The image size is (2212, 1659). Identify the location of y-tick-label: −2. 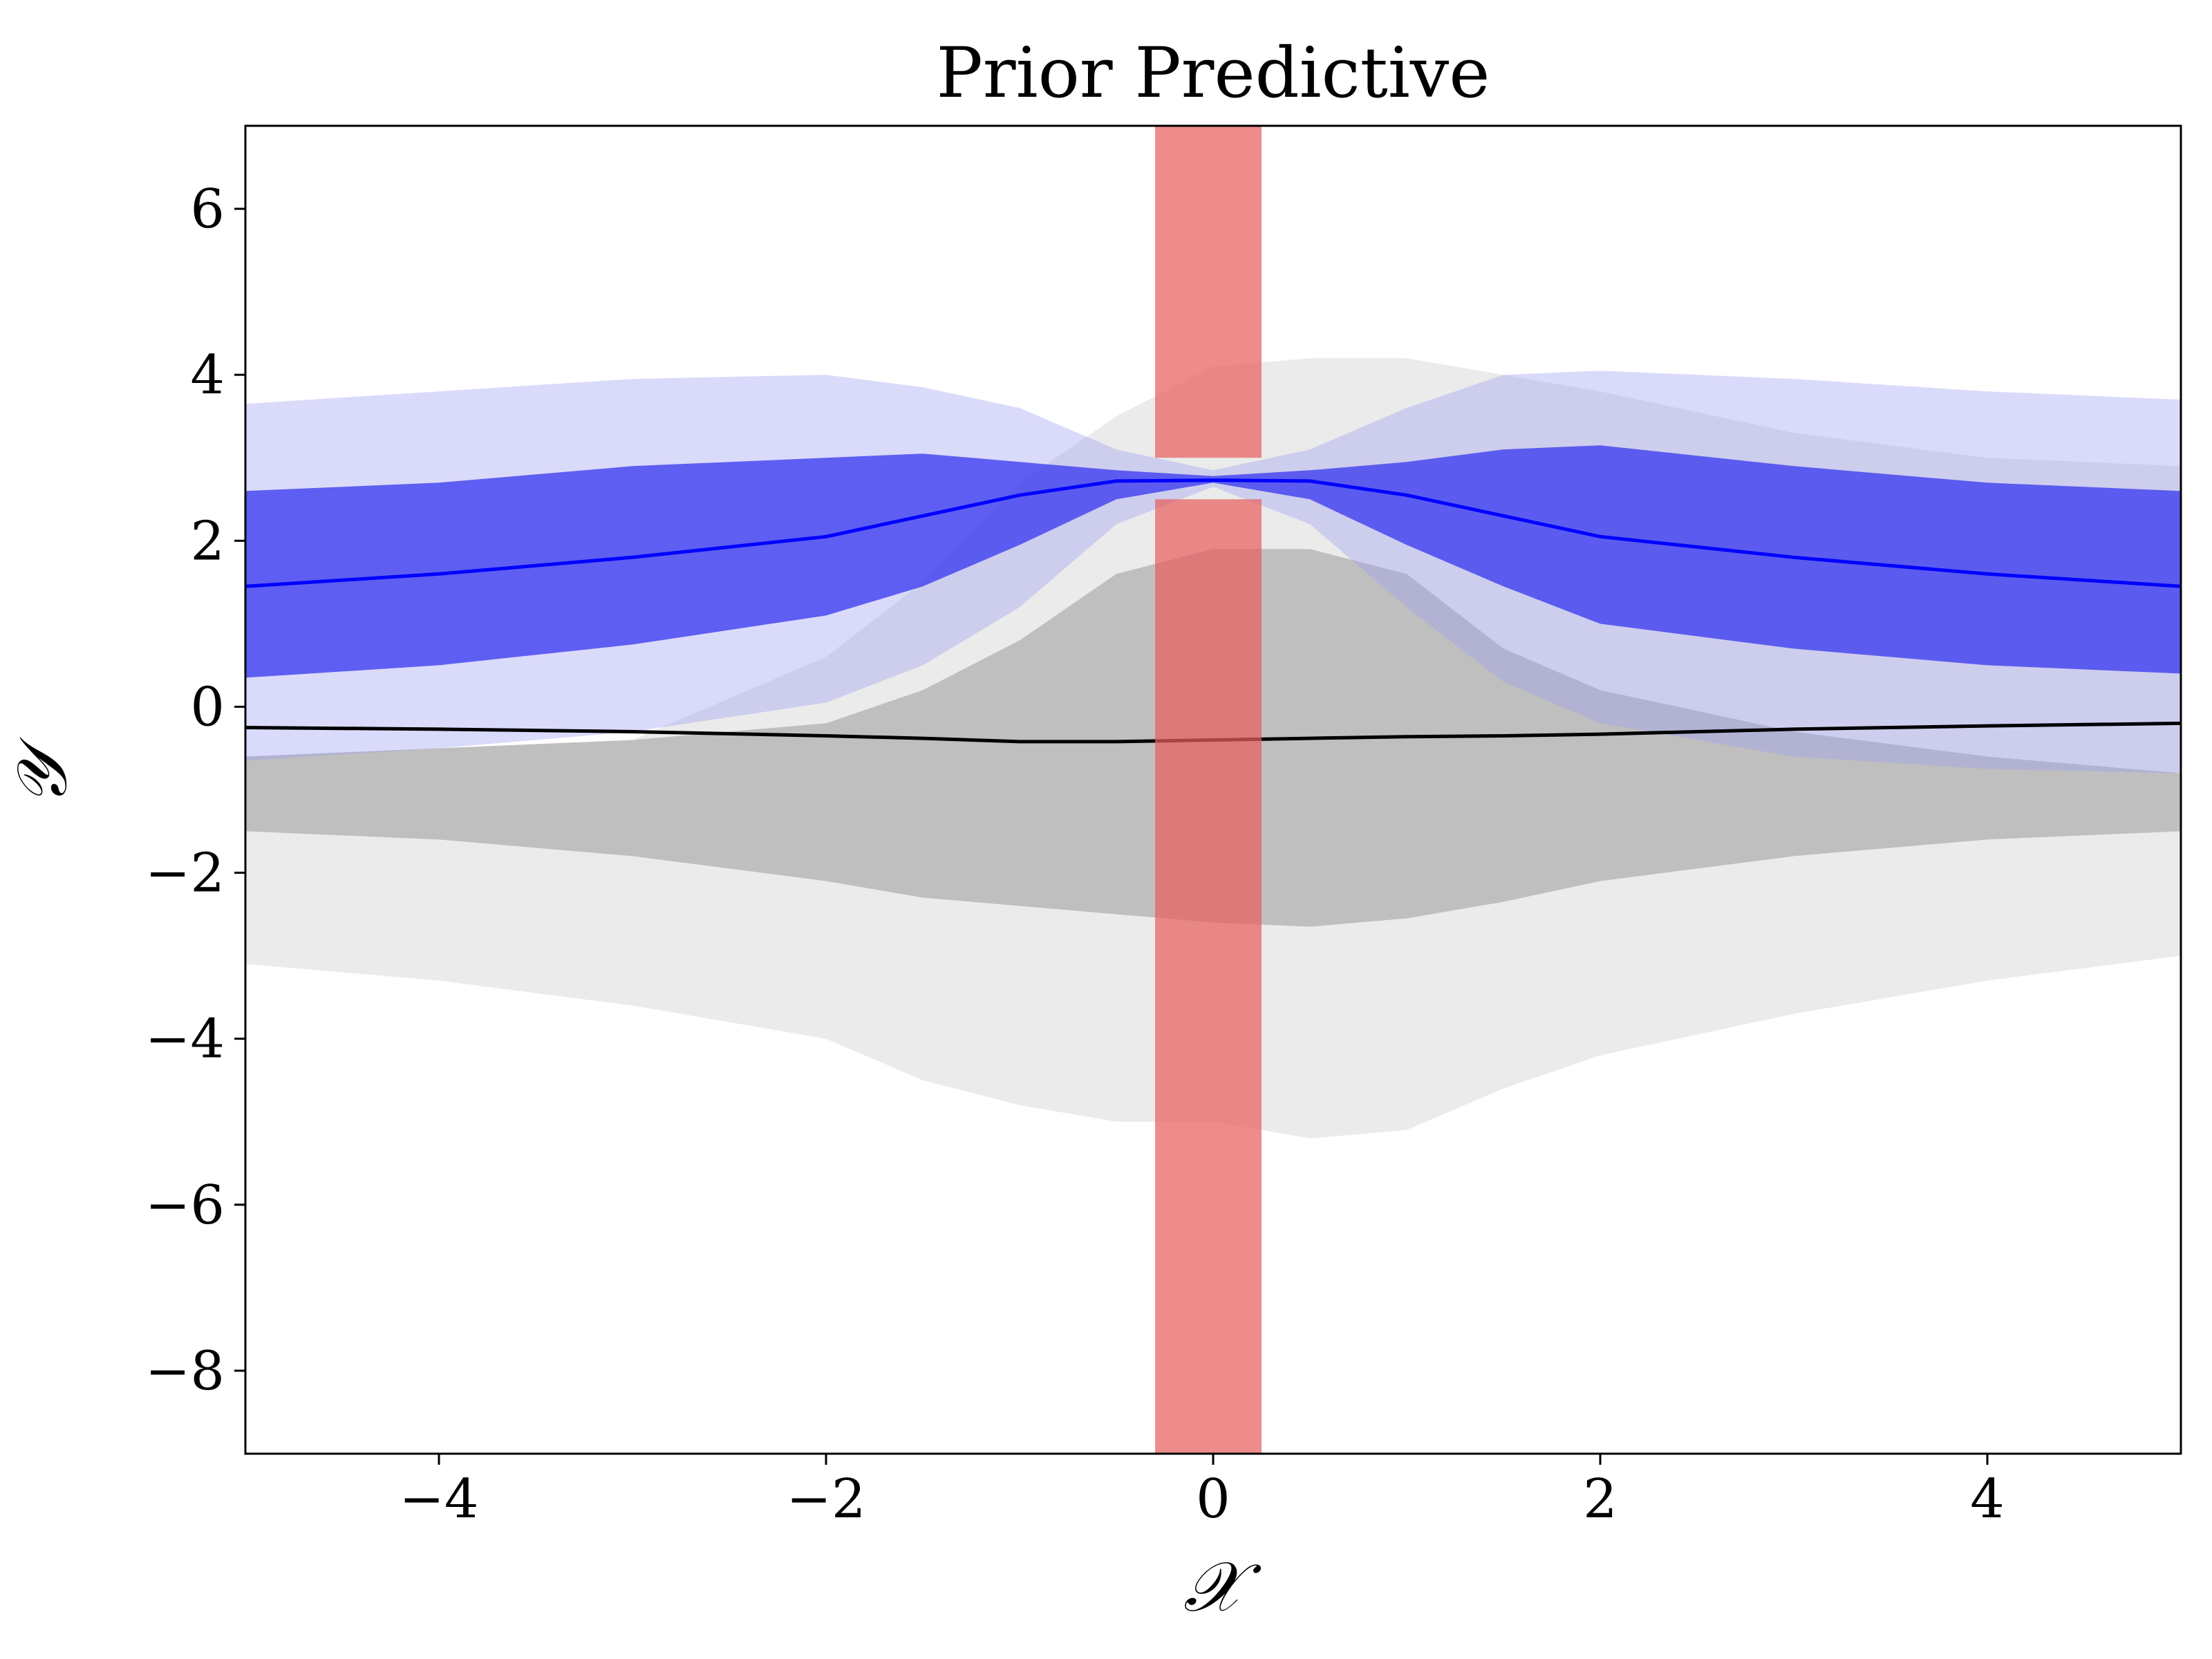
(185, 874).